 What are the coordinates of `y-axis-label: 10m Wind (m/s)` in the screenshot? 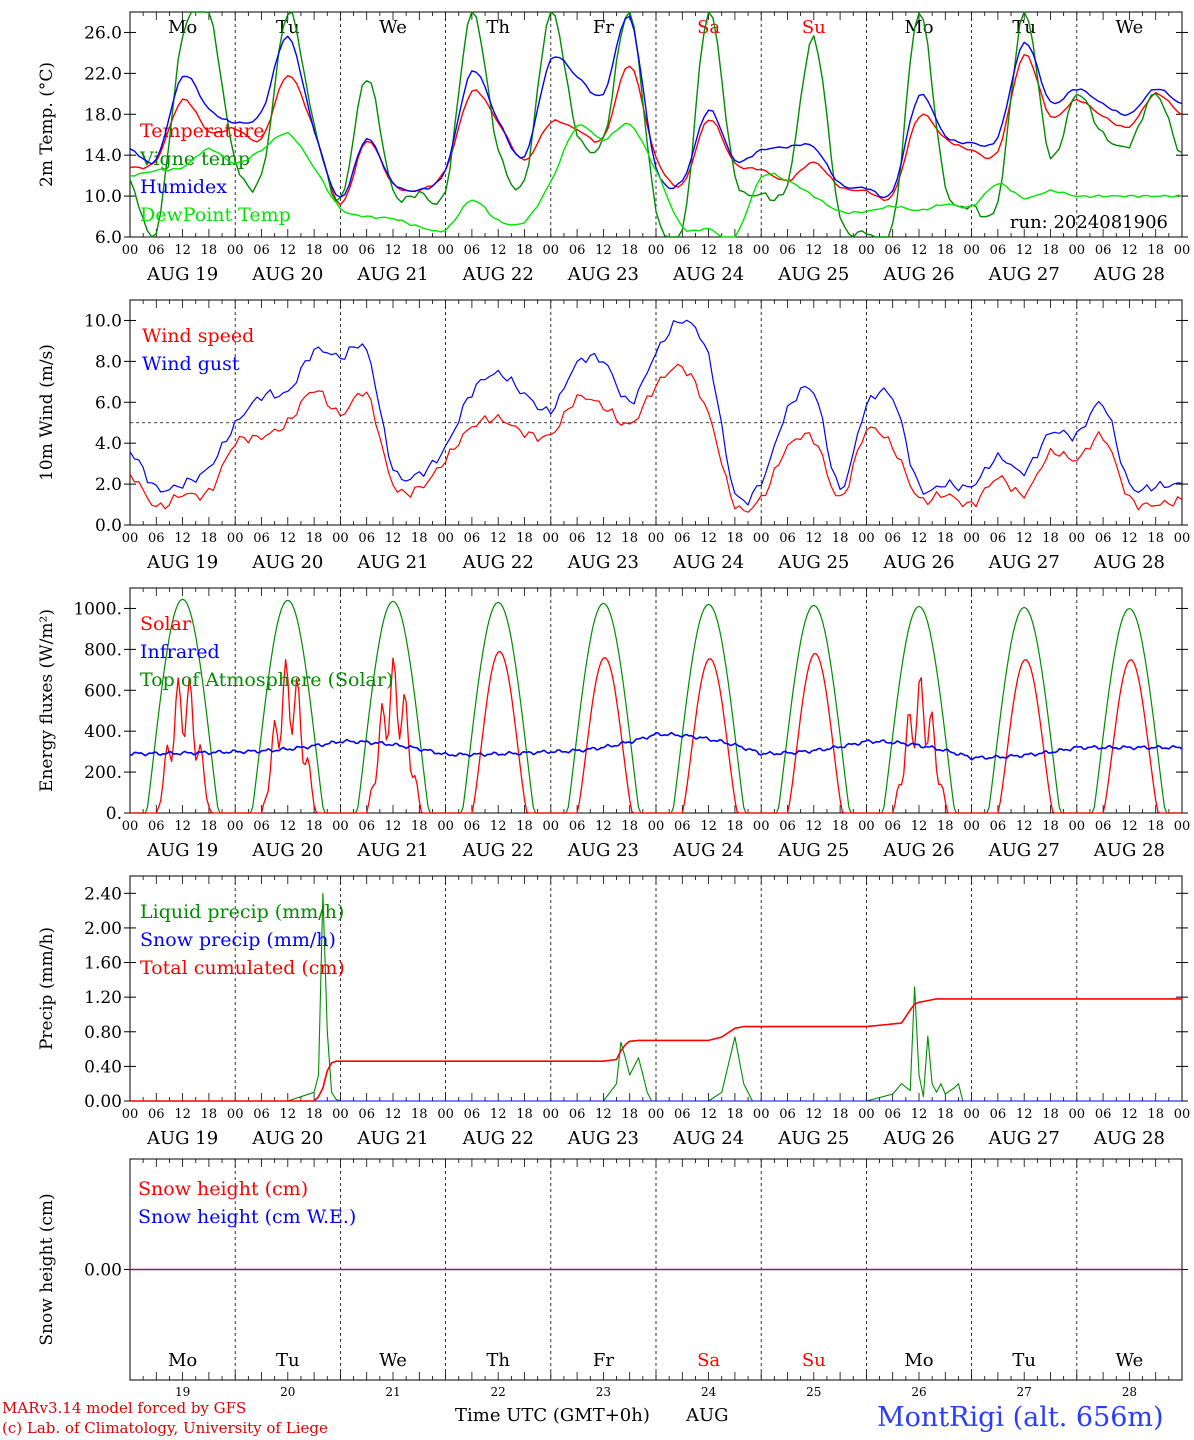 It's located at (47, 412).